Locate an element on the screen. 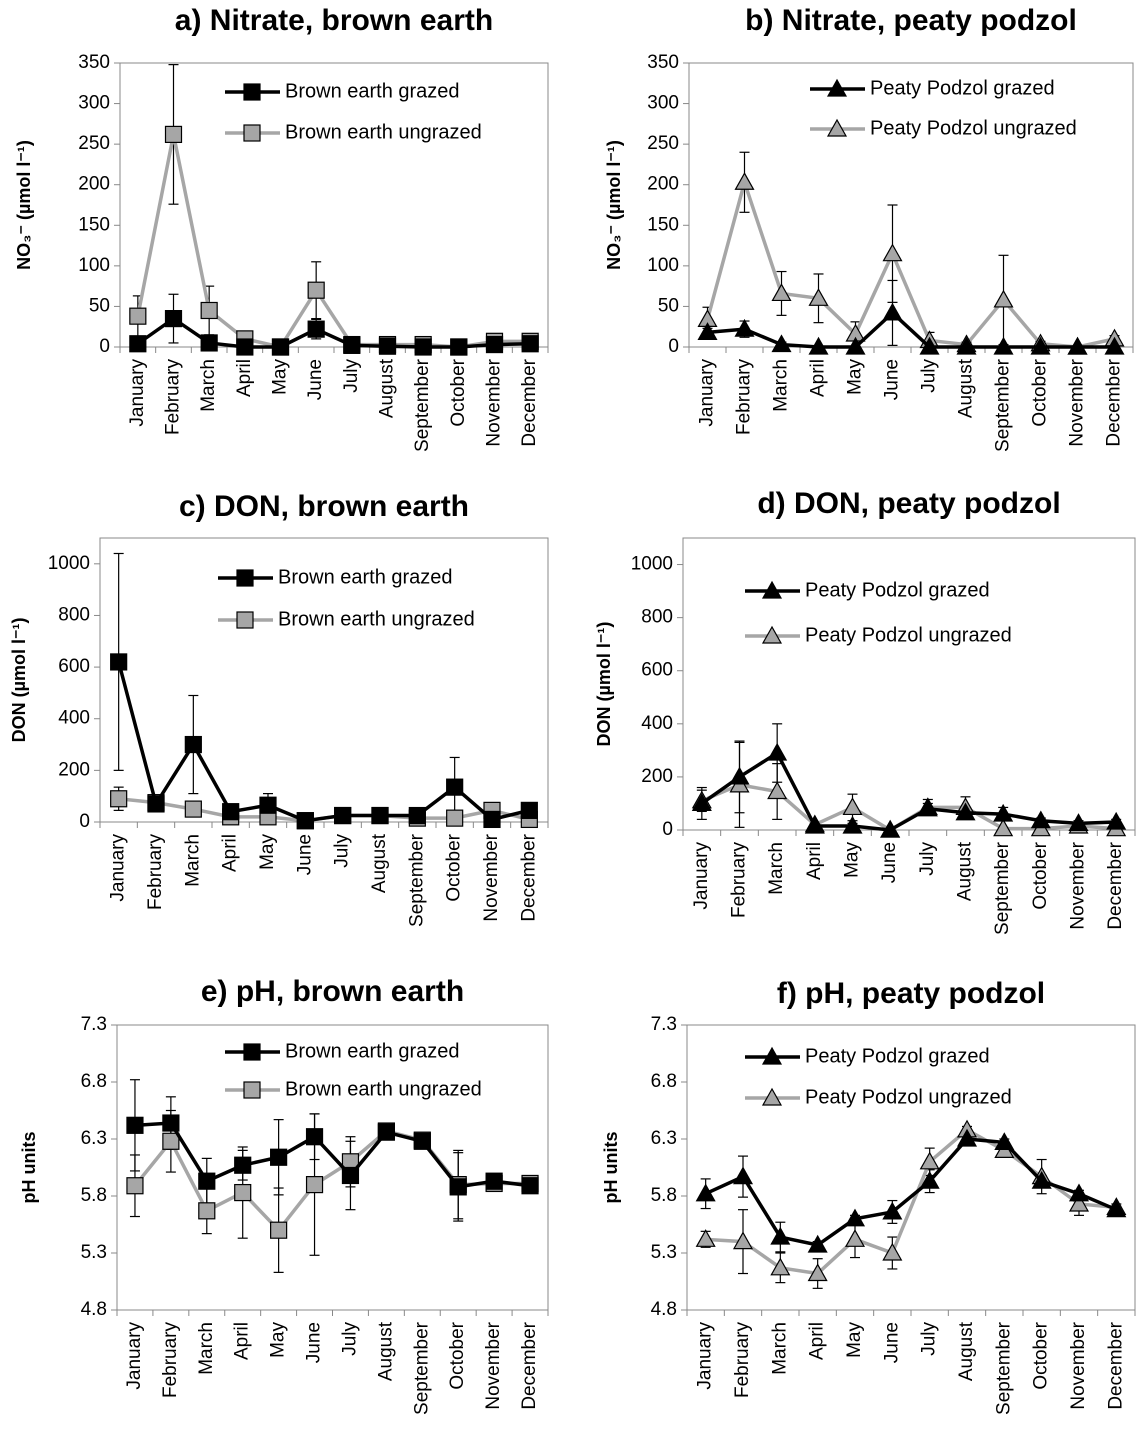  x-tick-label: February is located at coordinates (742, 1360).